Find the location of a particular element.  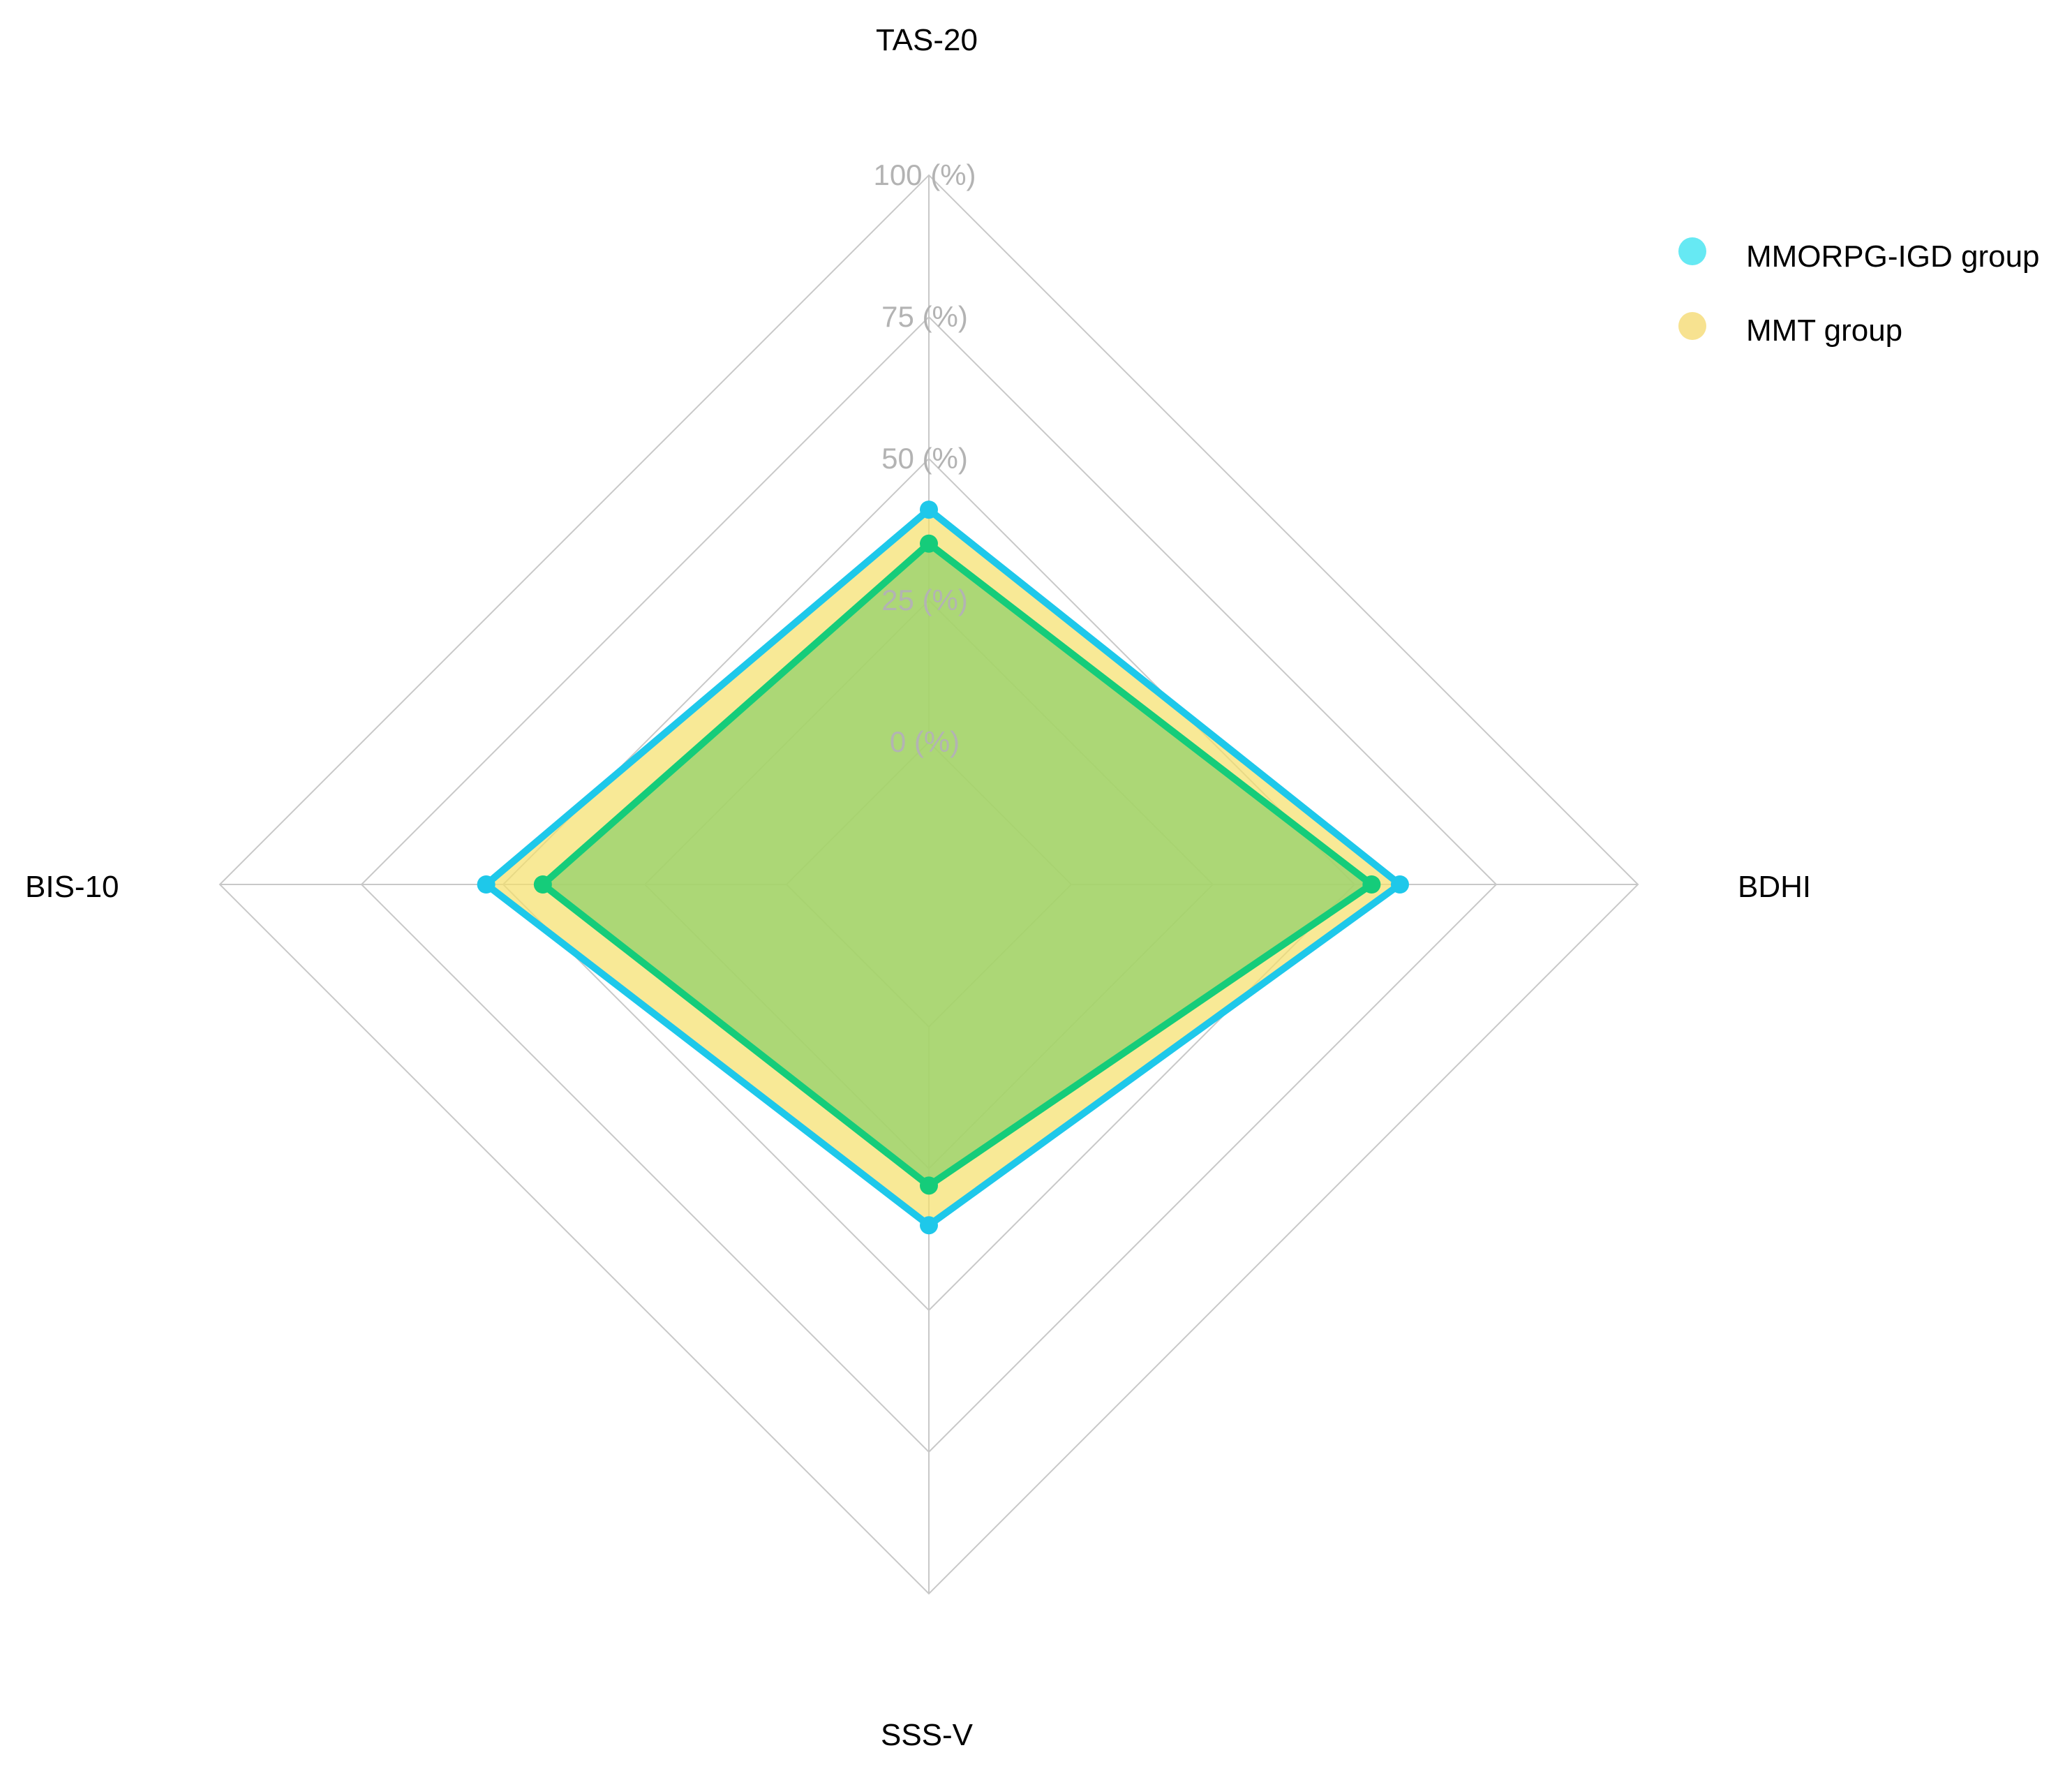

axis-label-sss-v: SSS-V is located at coordinates (927, 1735).